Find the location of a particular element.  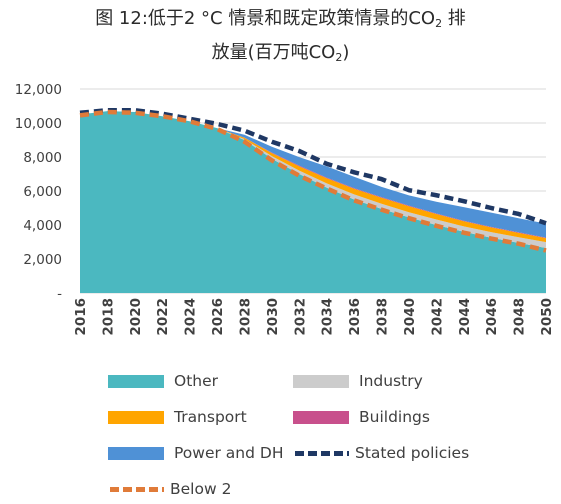

x-tick-label: 2030 is located at coordinates (273, 317).